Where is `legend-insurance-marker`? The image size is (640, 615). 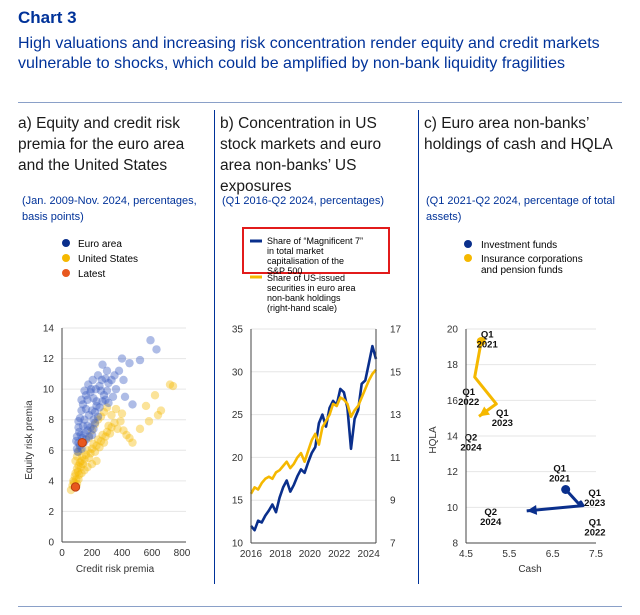
legend-insurance-marker is located at coordinates (468, 258).